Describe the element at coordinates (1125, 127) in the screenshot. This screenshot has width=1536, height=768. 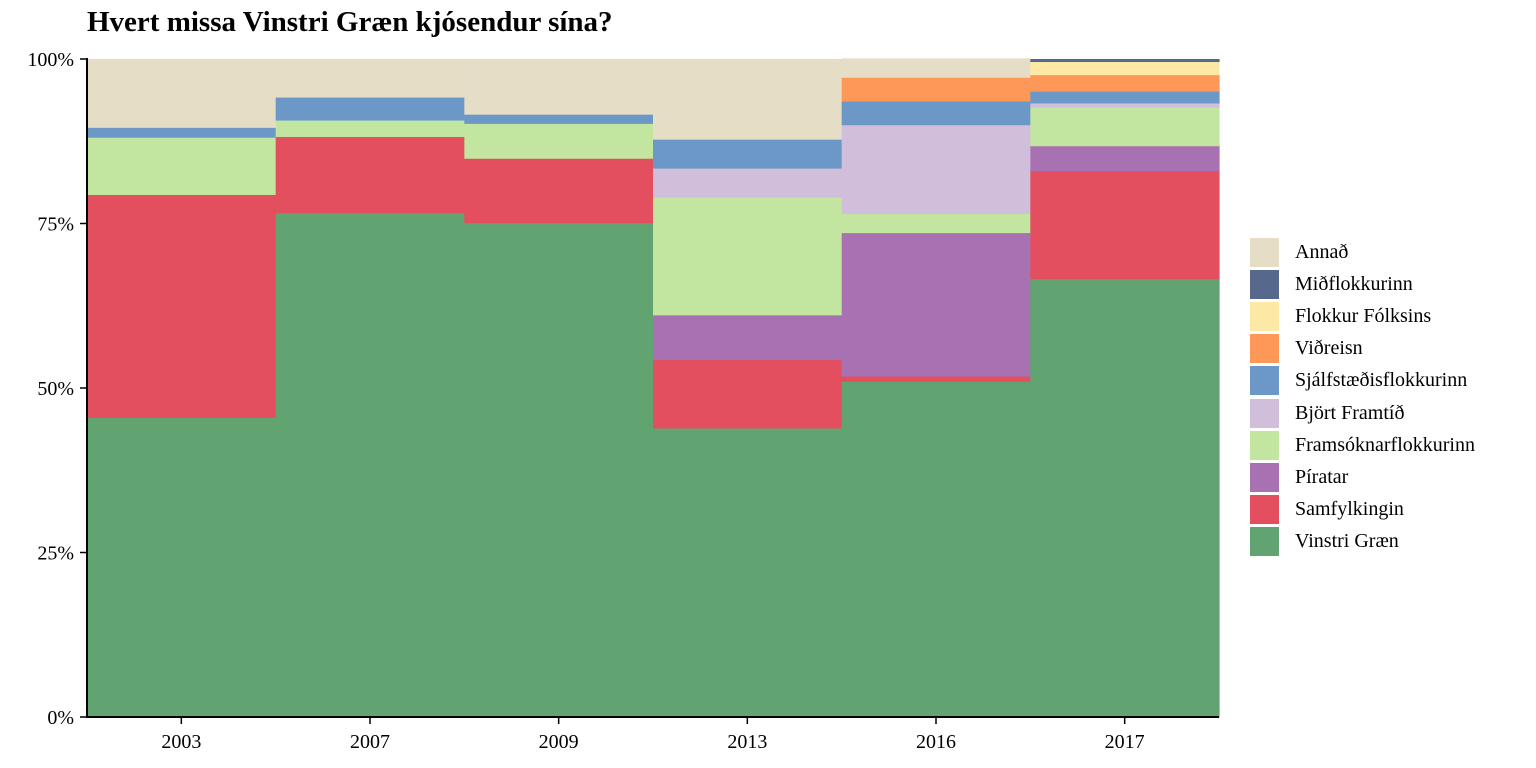
I see `bar-segment-framsoknarflokkurinn-2017` at that location.